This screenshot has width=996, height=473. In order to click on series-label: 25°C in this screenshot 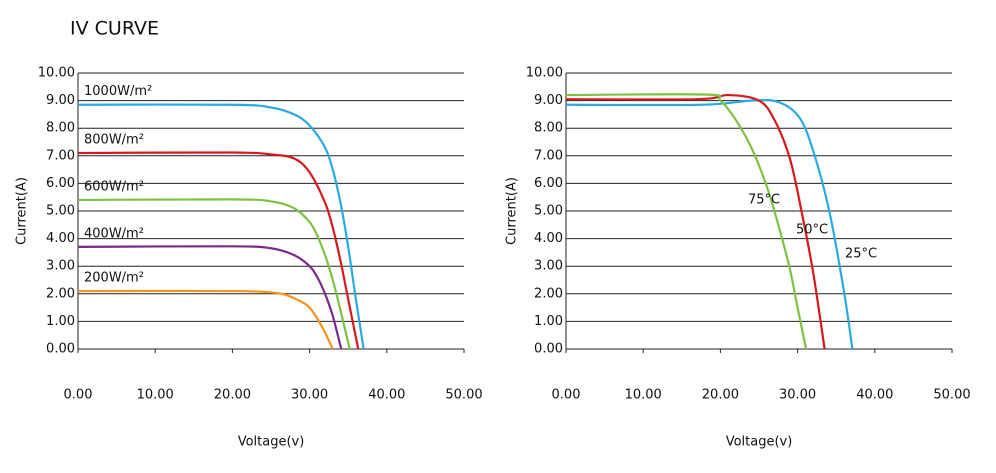, I will do `click(861, 254)`.